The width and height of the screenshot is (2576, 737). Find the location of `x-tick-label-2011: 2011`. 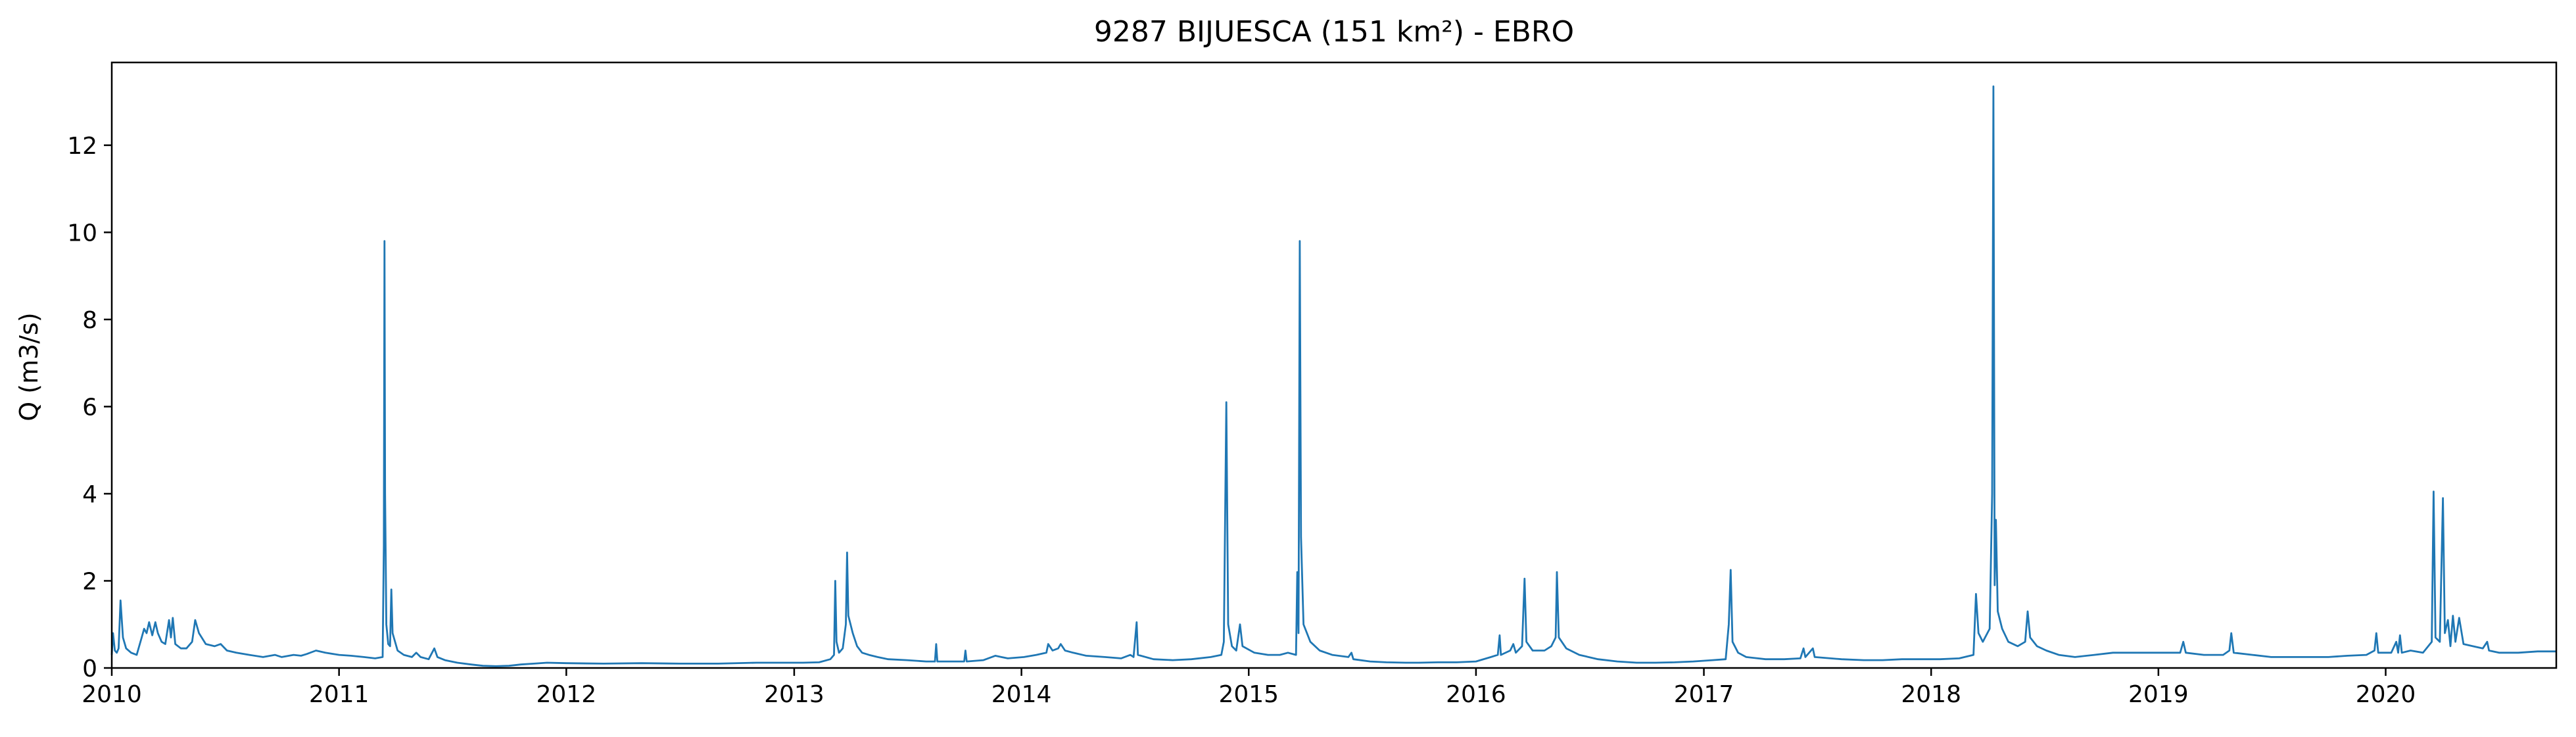

x-tick-label-2011: 2011 is located at coordinates (340, 694).